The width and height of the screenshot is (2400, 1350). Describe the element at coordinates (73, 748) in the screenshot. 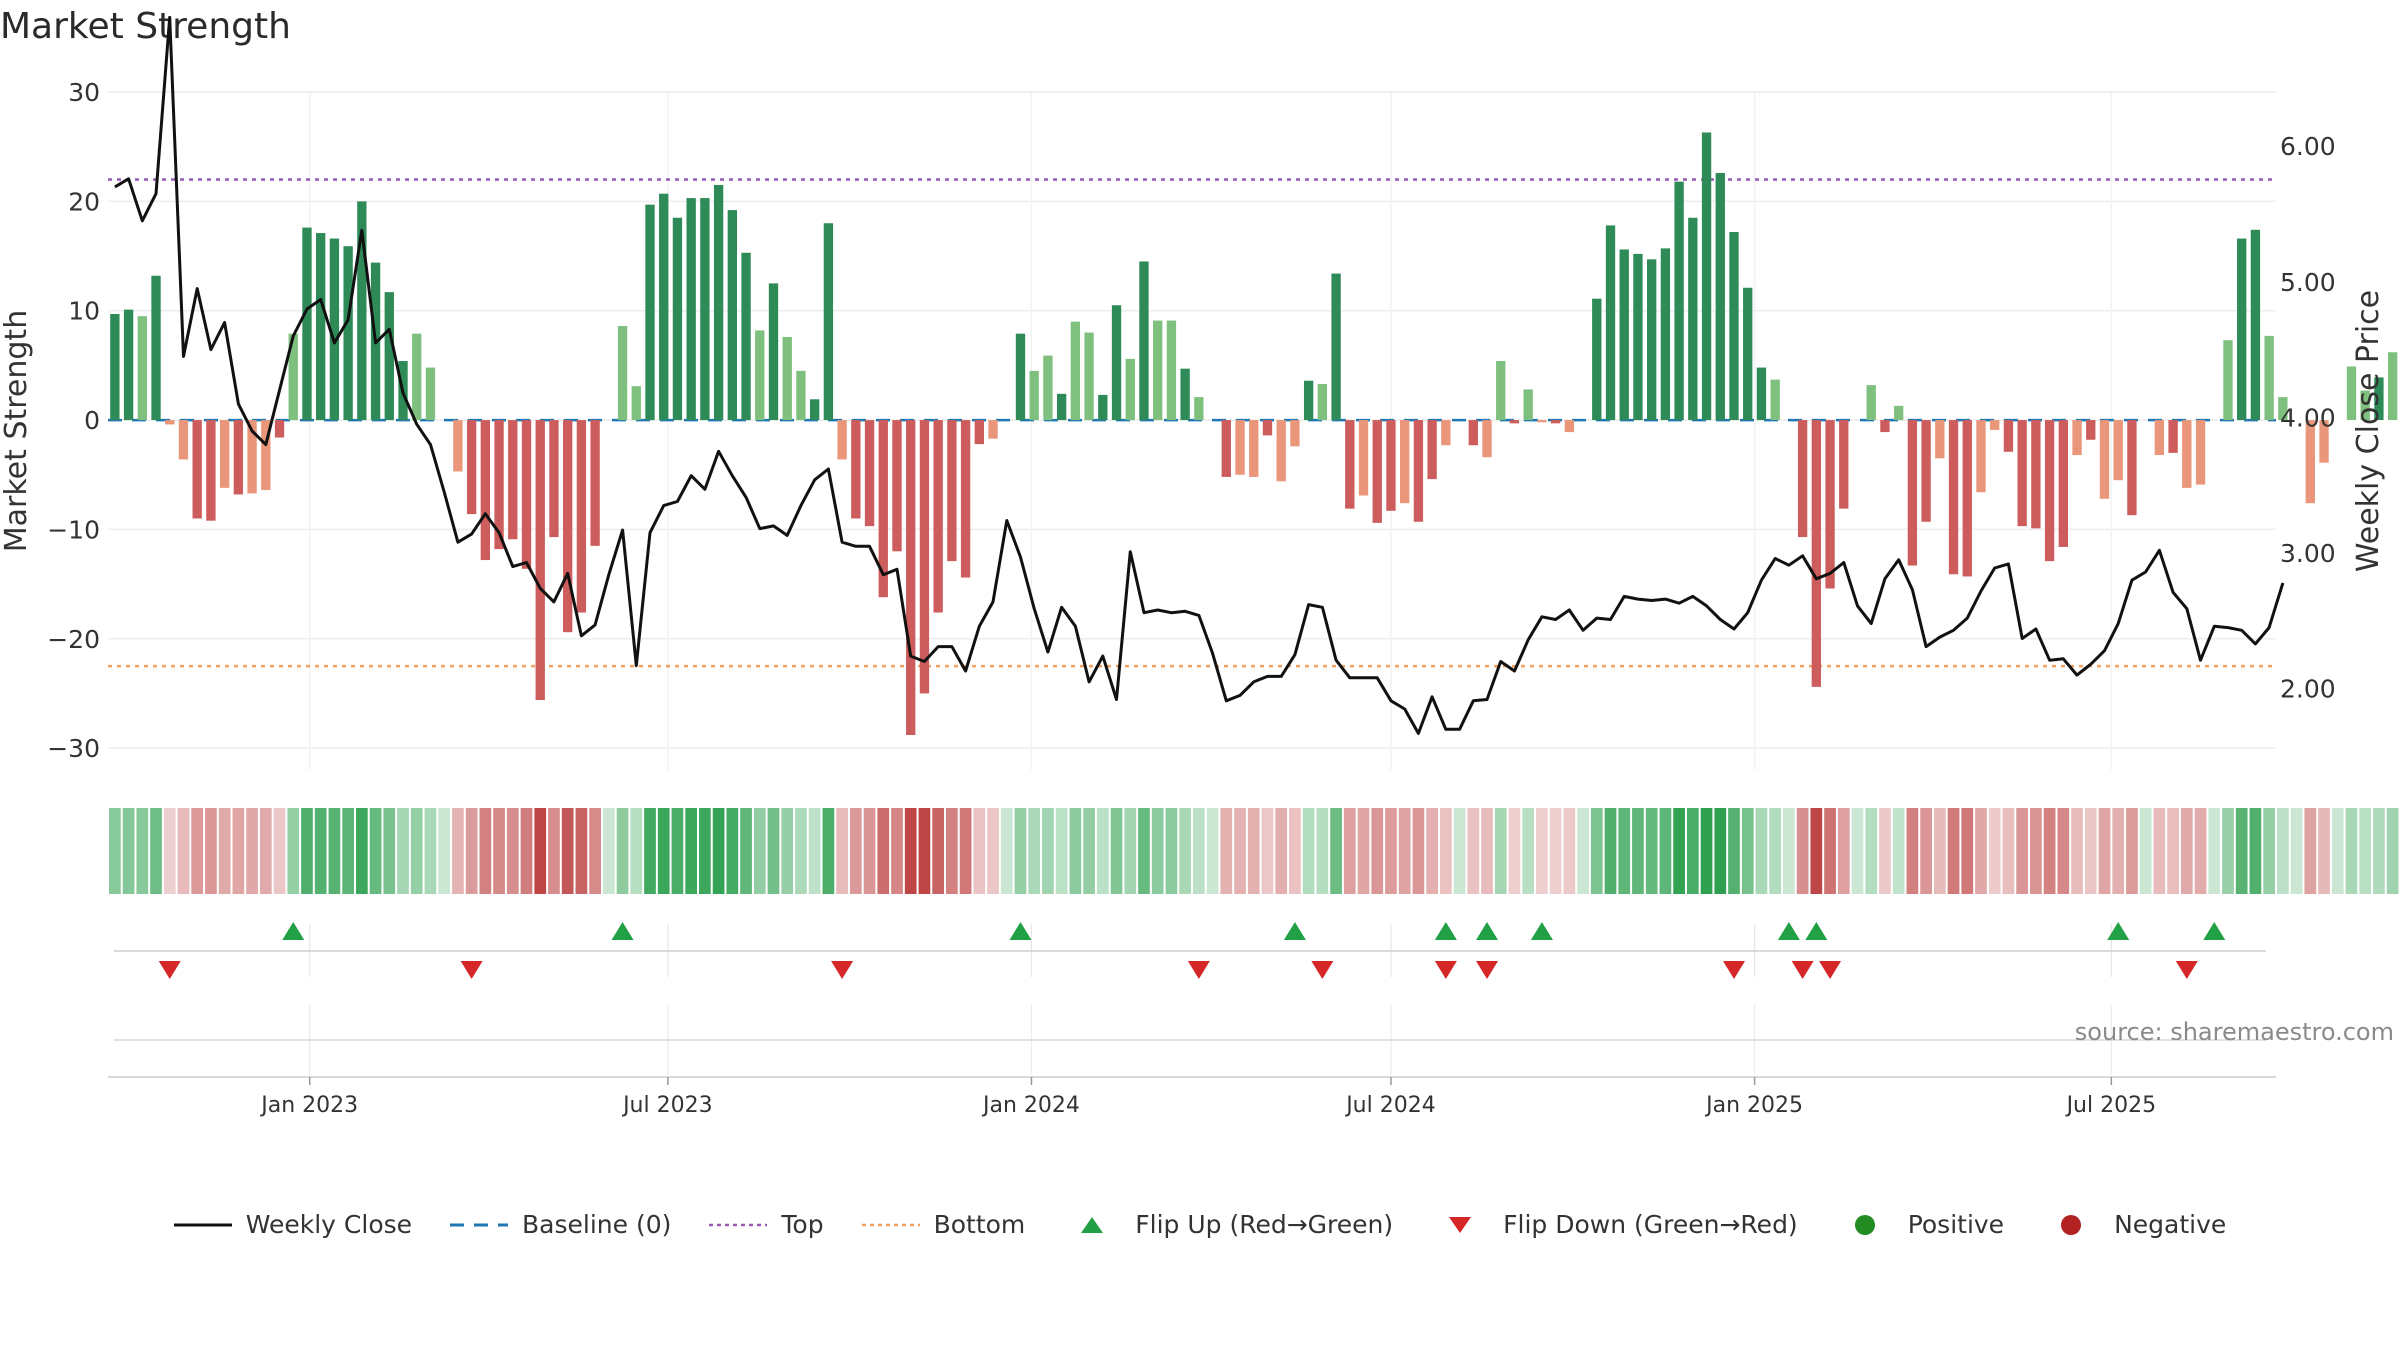

I see `y-tick-label: −30` at that location.